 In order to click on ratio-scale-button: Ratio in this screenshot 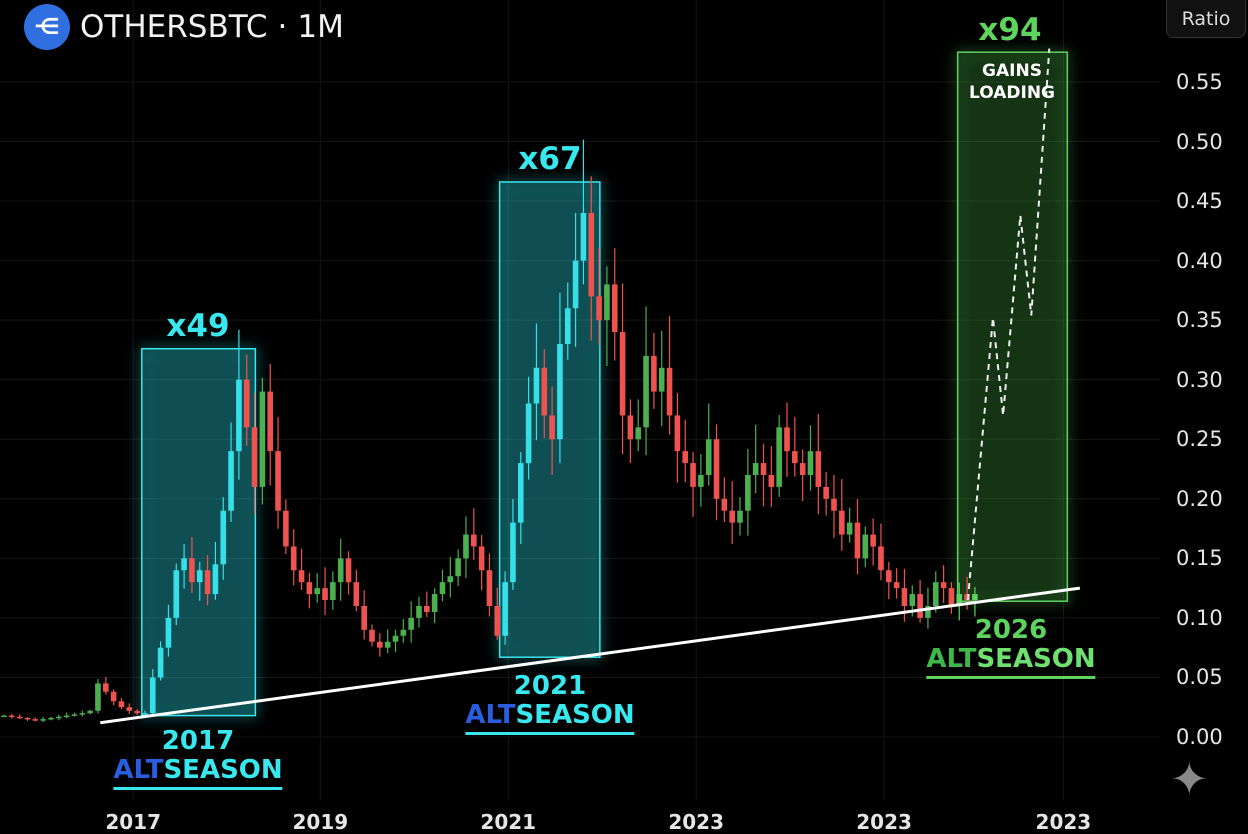, I will do `click(1206, 19)`.